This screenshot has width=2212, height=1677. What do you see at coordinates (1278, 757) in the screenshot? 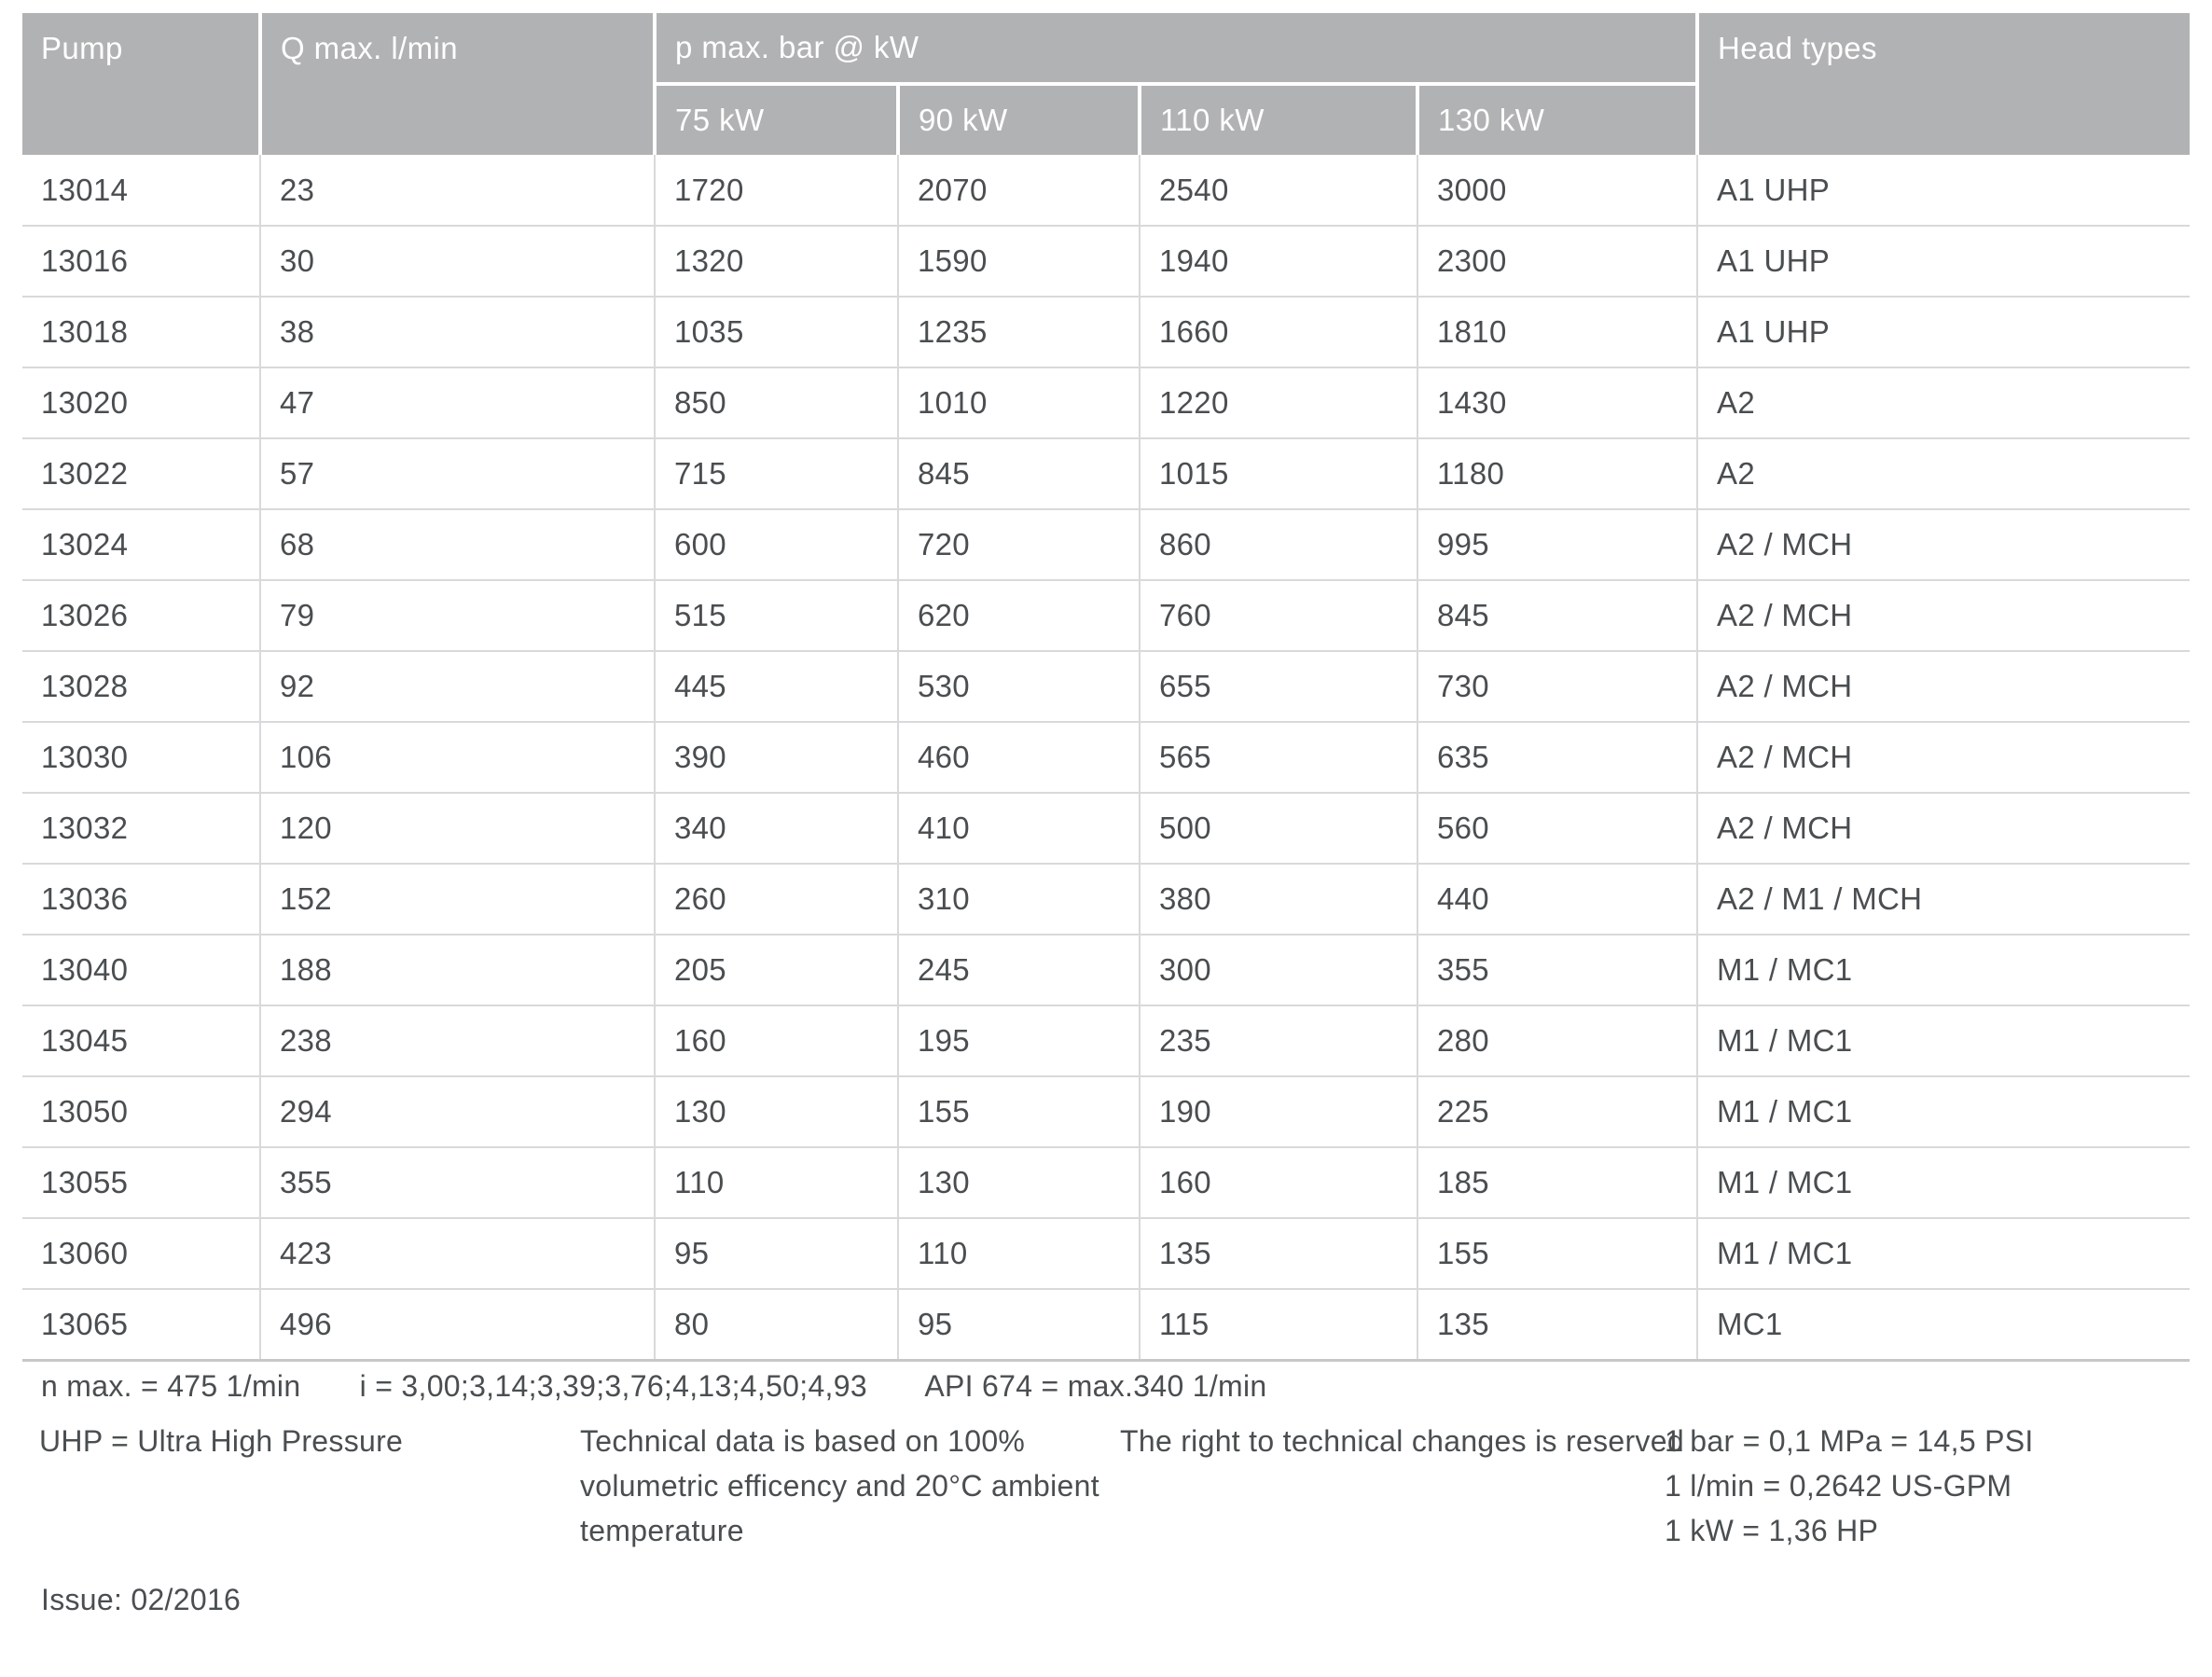
I see `cell-110kw: 565` at bounding box center [1278, 757].